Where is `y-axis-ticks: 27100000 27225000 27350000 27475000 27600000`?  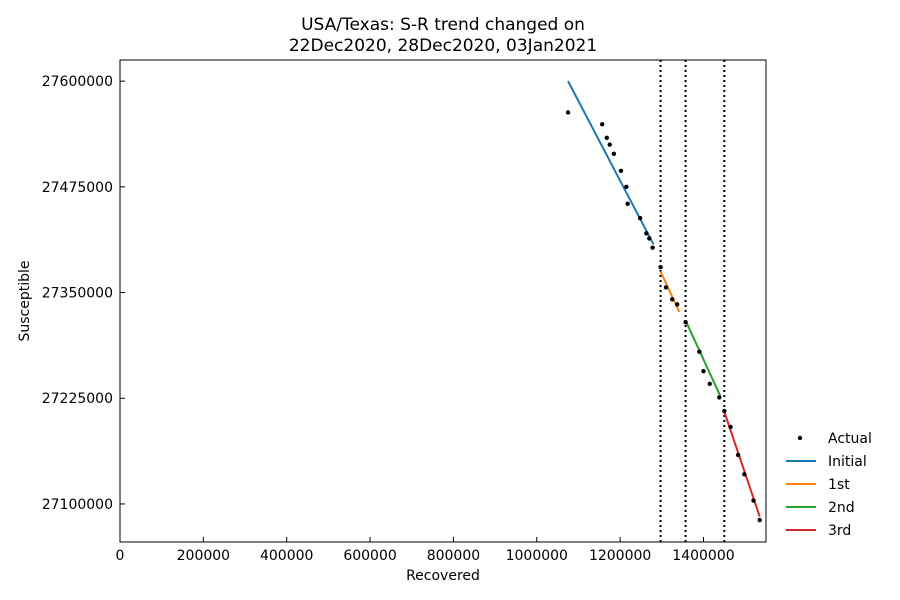
y-axis-ticks: 27100000 27225000 27350000 27475000 27600000 is located at coordinates (83, 293).